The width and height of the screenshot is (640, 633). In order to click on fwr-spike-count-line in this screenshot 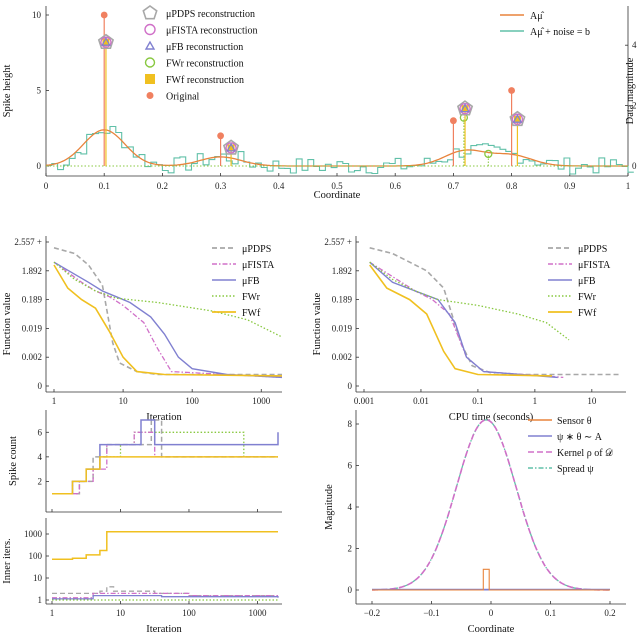, I will do `click(165, 463)`.